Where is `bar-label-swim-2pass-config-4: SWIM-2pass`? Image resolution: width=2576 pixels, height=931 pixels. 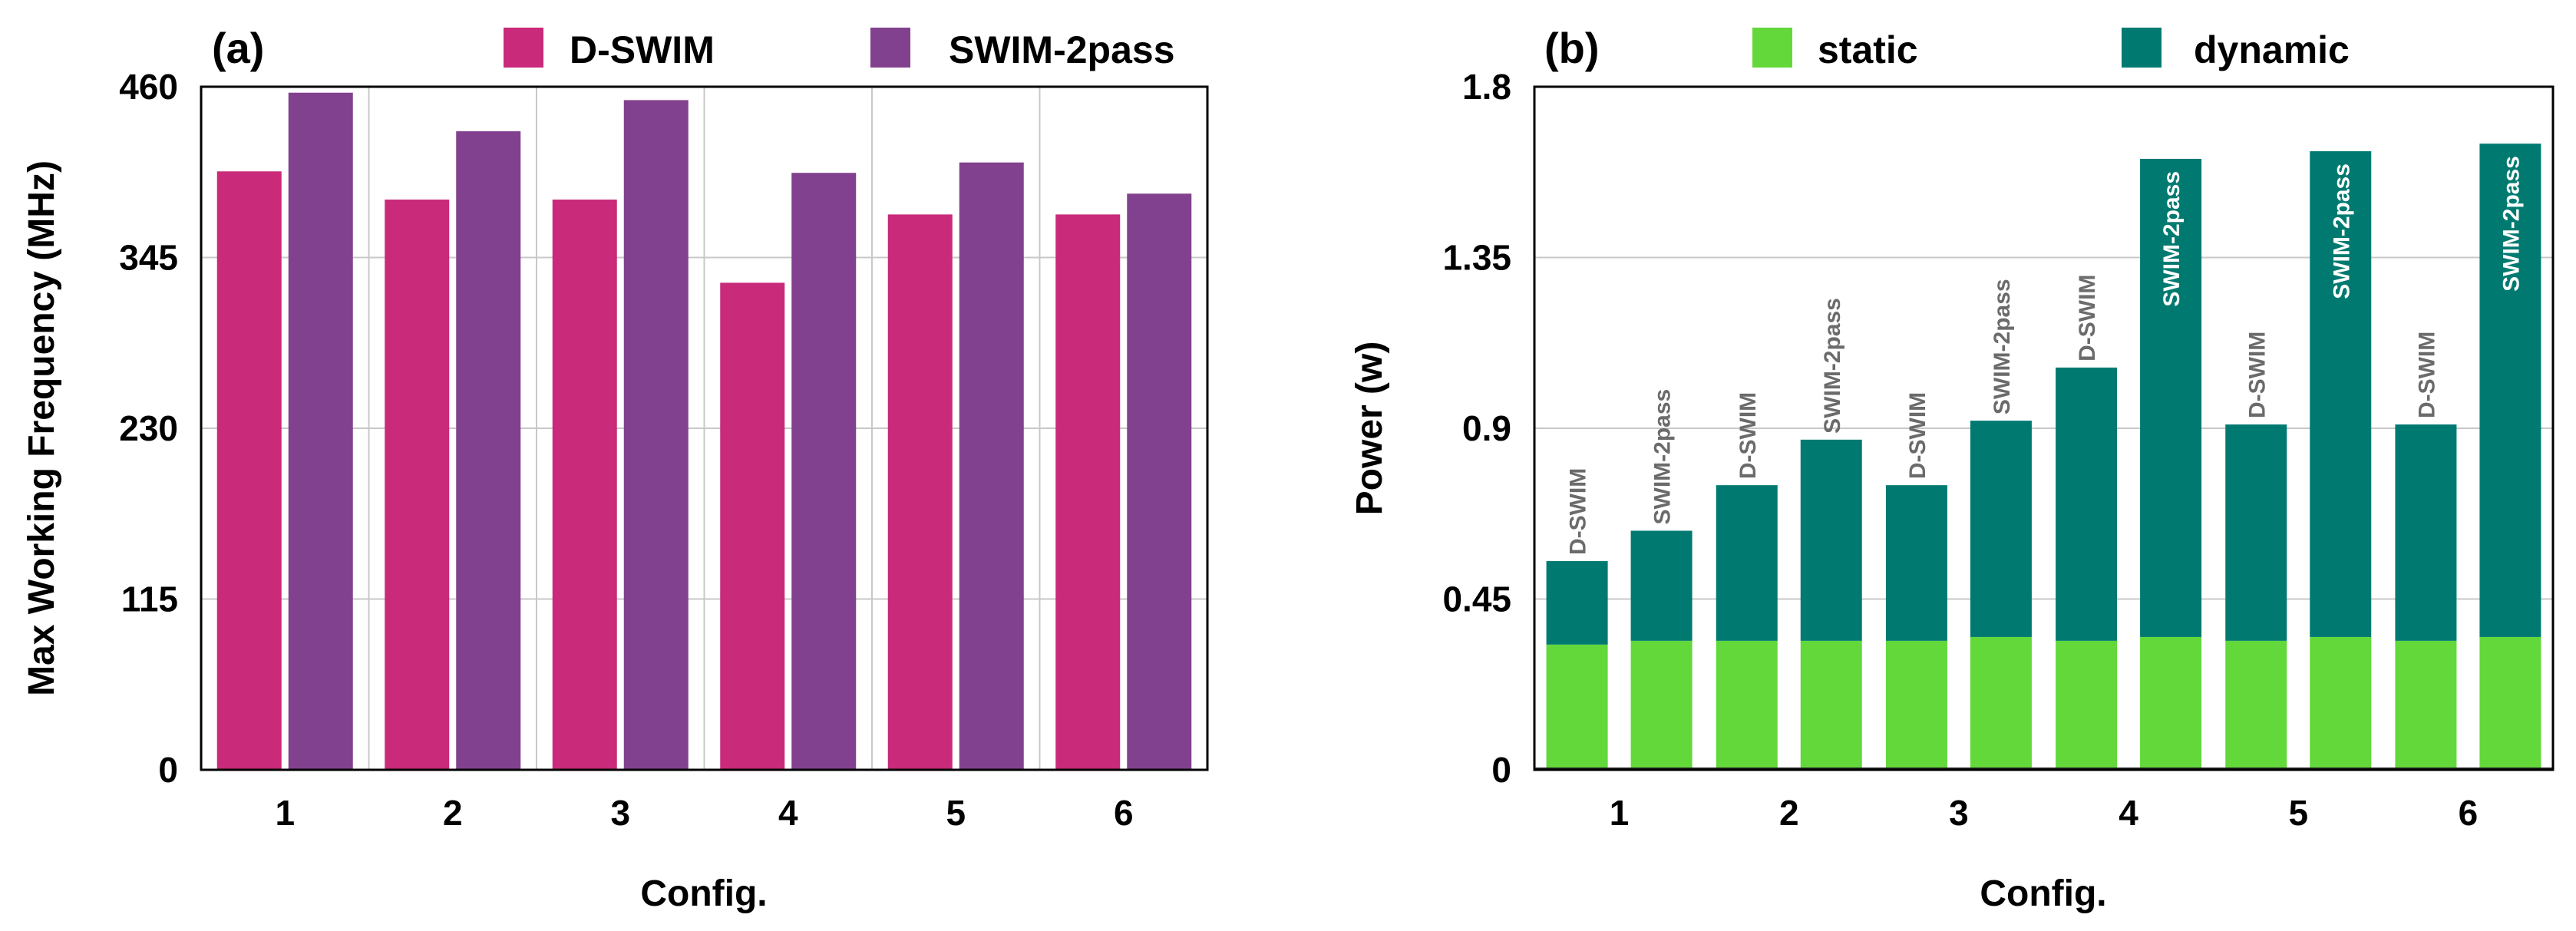
bar-label-swim-2pass-config-4: SWIM-2pass is located at coordinates (2172, 239).